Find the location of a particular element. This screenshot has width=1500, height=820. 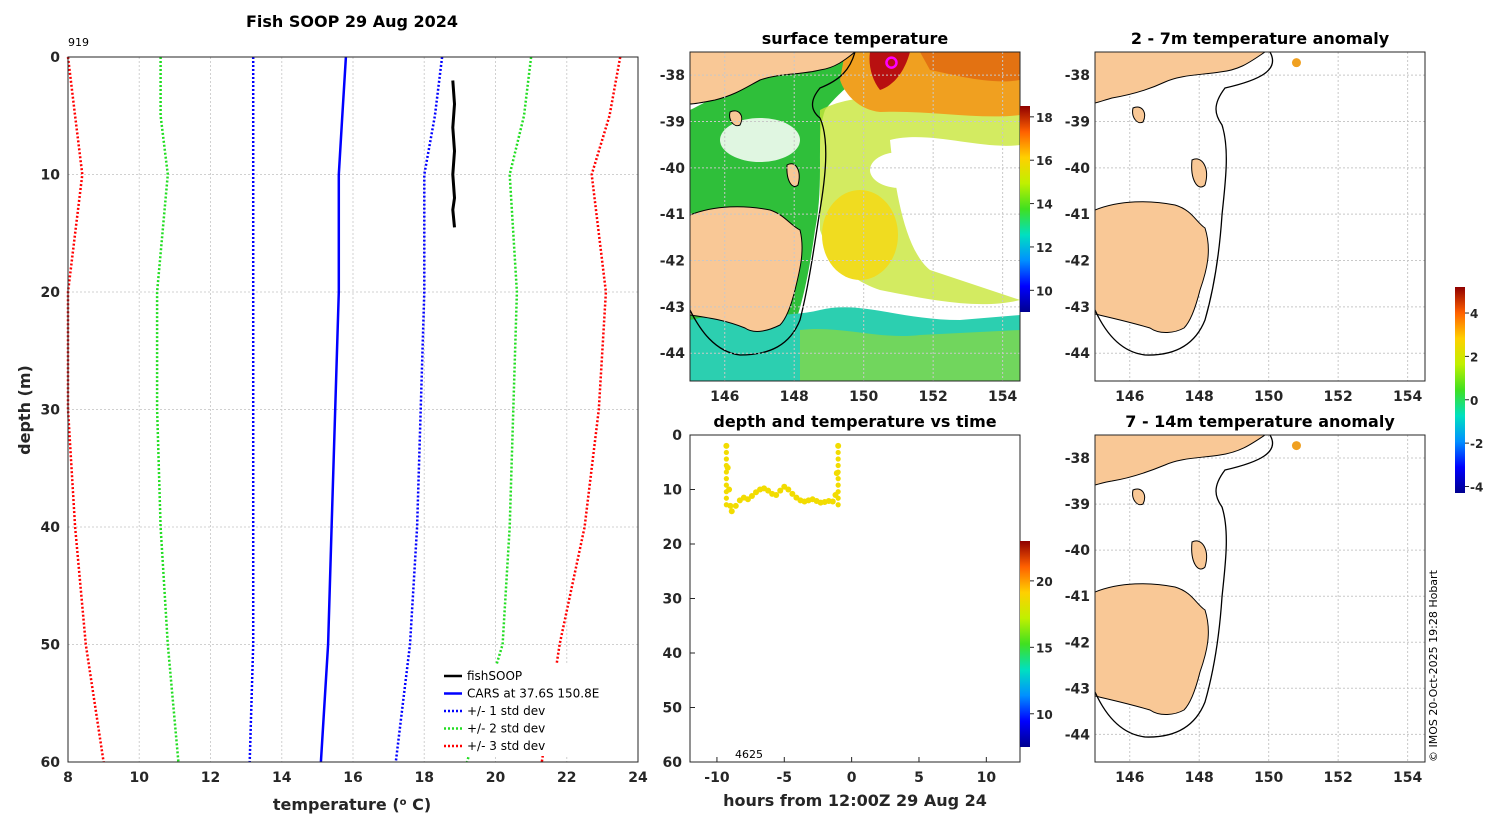

dt-ytick-label: 40 is located at coordinates (673, 654).